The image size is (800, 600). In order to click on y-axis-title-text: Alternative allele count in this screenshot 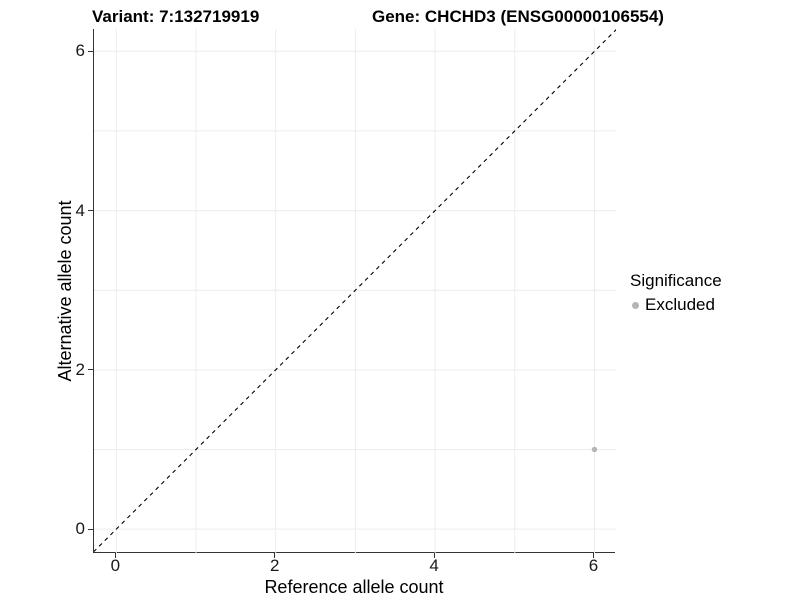, I will do `click(65, 291)`.